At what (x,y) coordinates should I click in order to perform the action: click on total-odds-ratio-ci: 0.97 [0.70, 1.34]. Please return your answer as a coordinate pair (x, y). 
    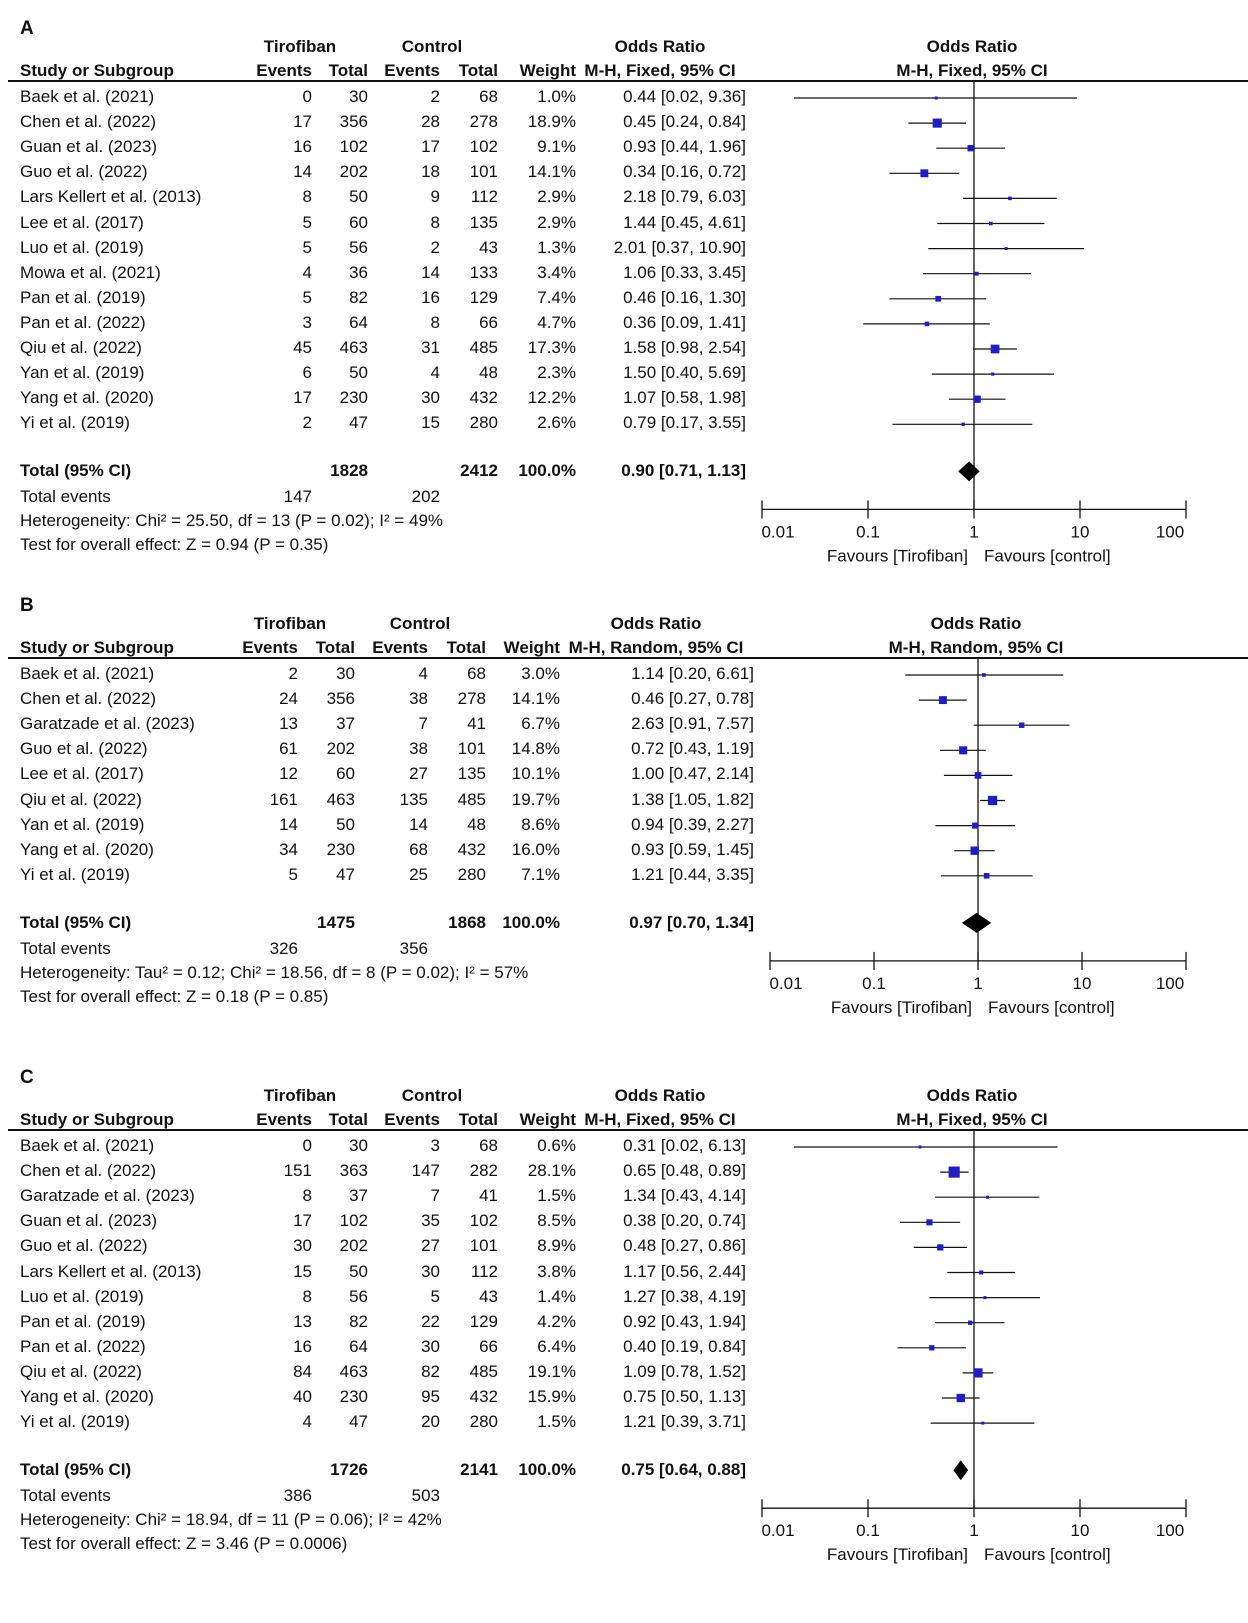
    Looking at the image, I should click on (691, 922).